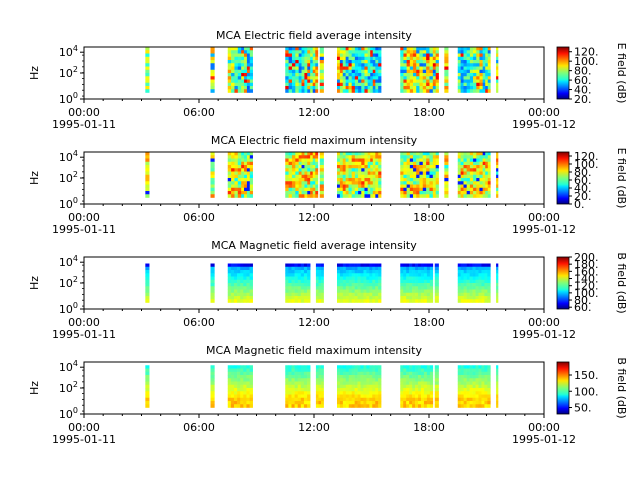 Image resolution: width=640 pixels, height=480 pixels. I want to click on colorbar-label: B field (dB), so click(621, 387).